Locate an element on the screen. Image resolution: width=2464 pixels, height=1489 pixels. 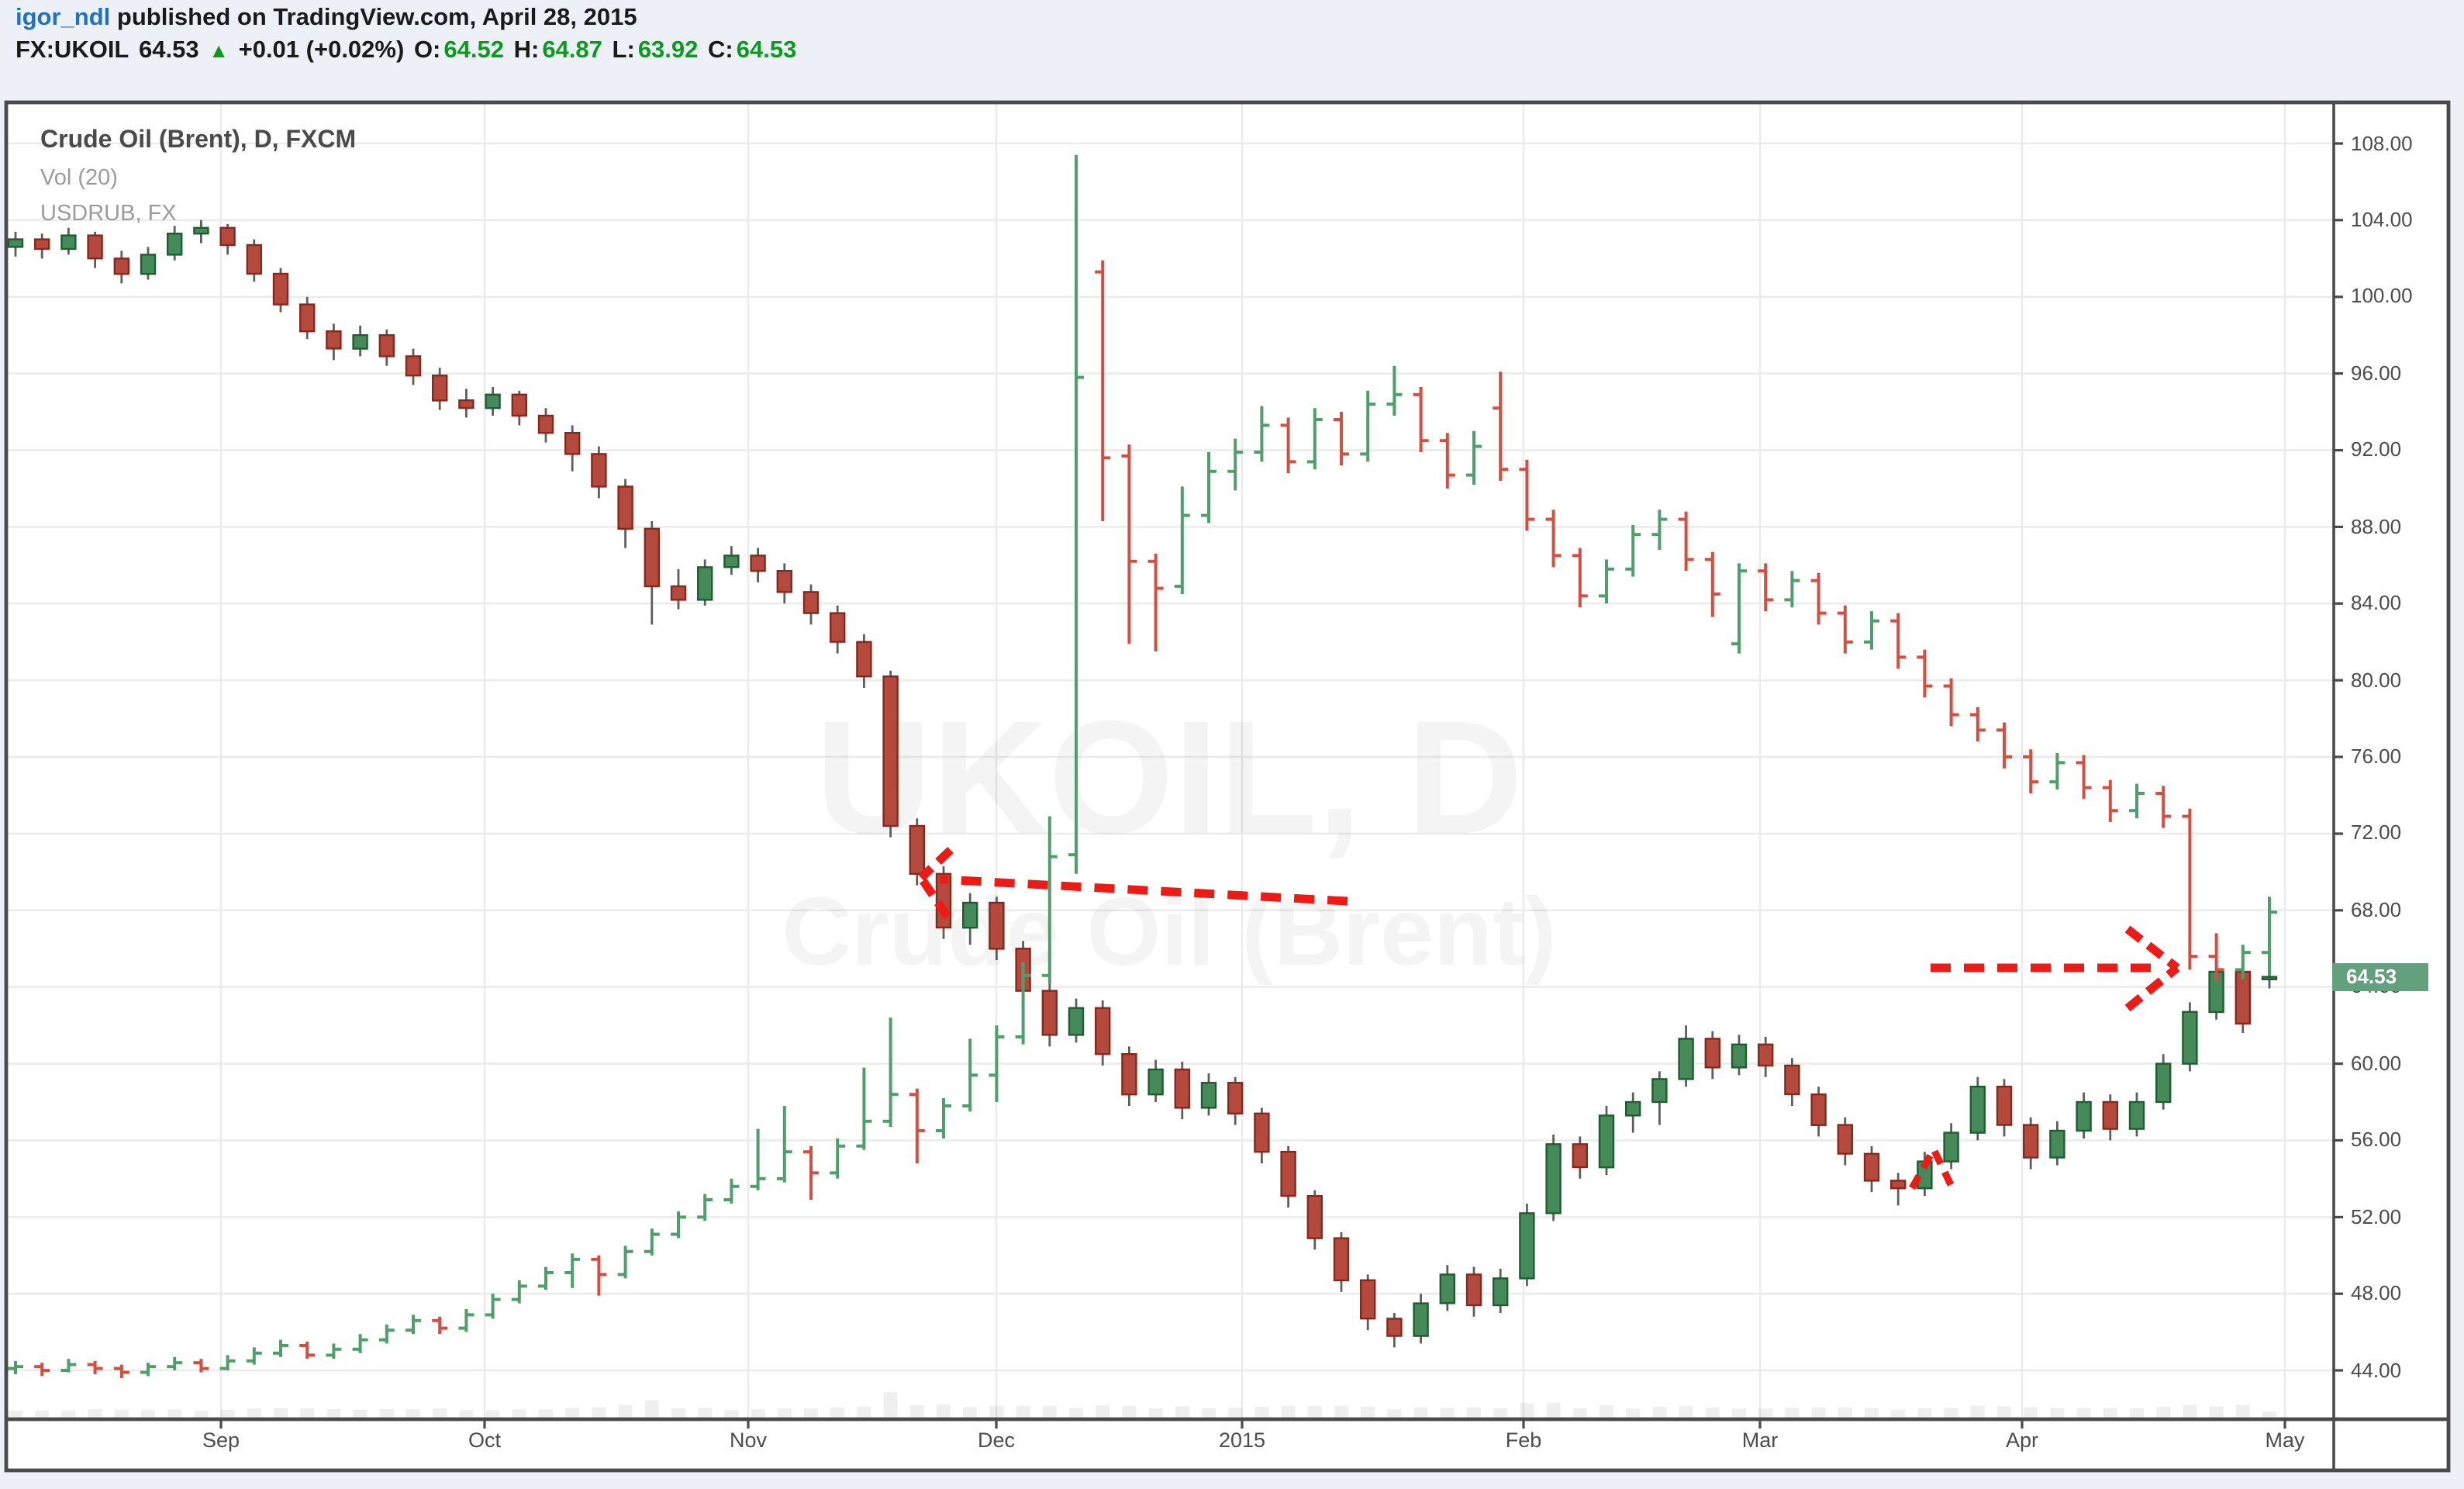
time-axis-label: Nov is located at coordinates (748, 1440).